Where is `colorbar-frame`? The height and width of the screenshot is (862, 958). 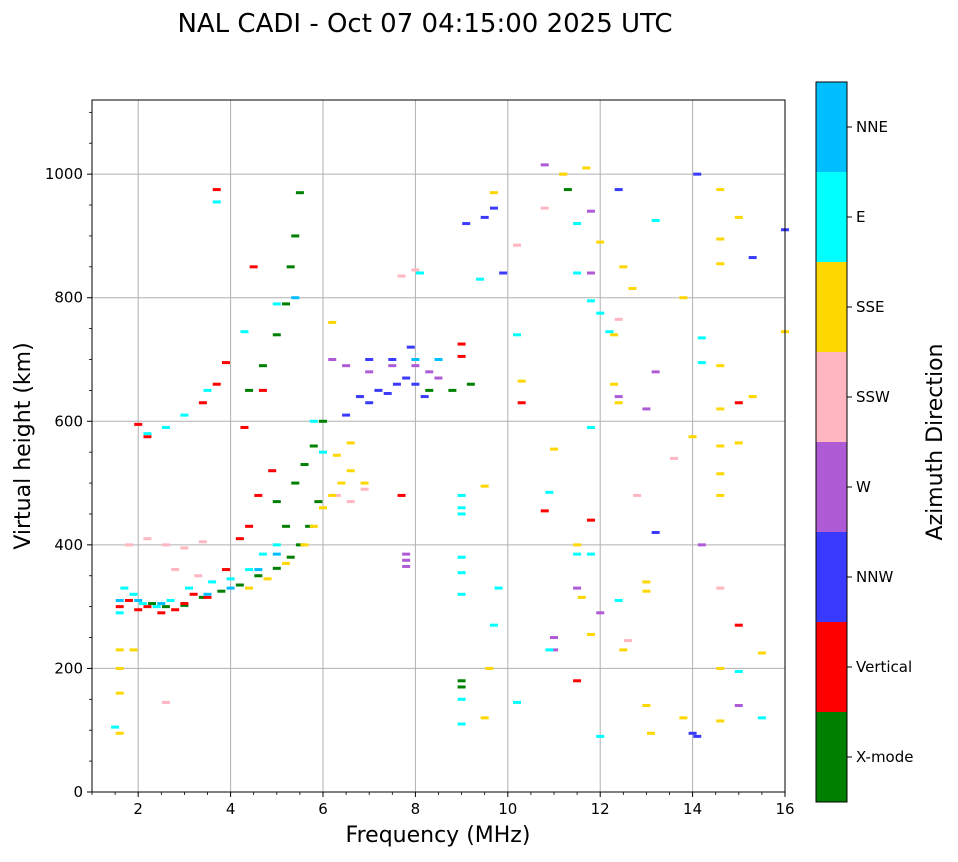
colorbar-frame is located at coordinates (831, 442).